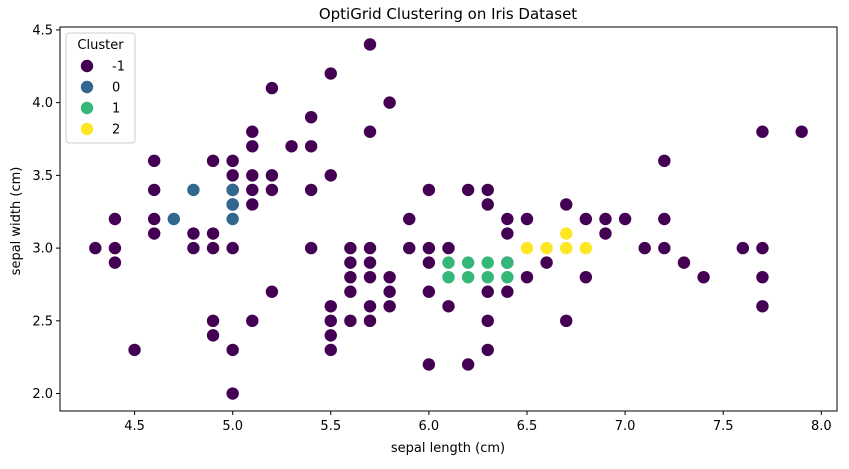  Describe the element at coordinates (134, 426) in the screenshot. I see `x-tick-label: 4.5` at that location.